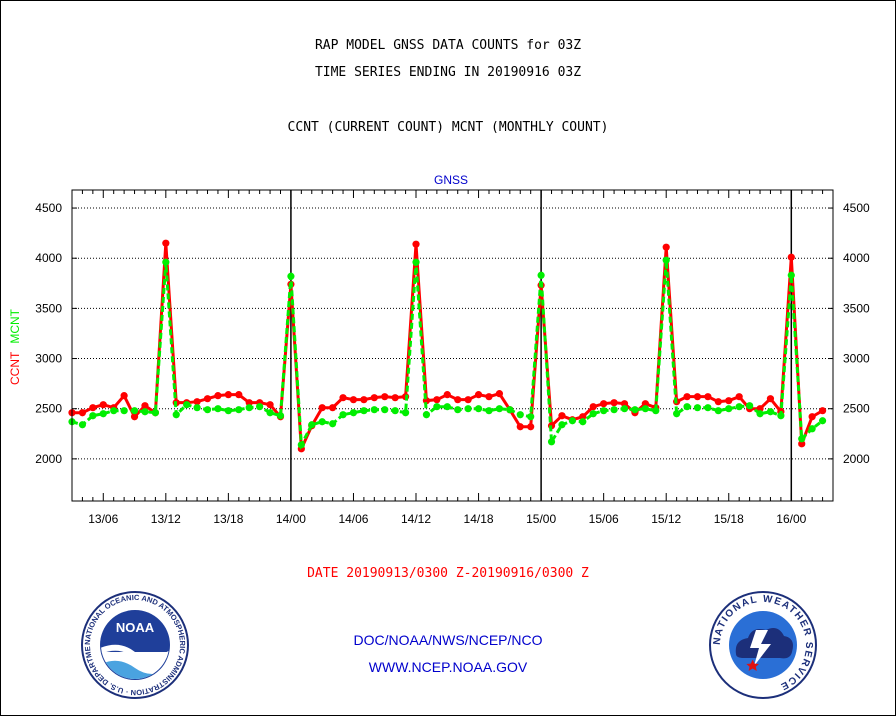  Describe the element at coordinates (103, 519) in the screenshot. I see `x-tick-label: 13/06` at that location.